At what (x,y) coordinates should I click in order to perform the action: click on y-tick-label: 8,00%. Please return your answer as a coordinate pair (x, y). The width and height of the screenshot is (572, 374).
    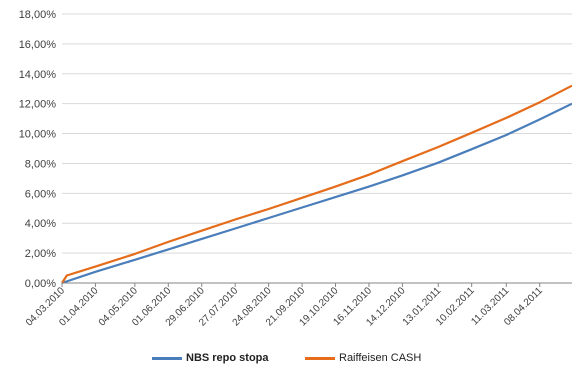
    Looking at the image, I should click on (40, 164).